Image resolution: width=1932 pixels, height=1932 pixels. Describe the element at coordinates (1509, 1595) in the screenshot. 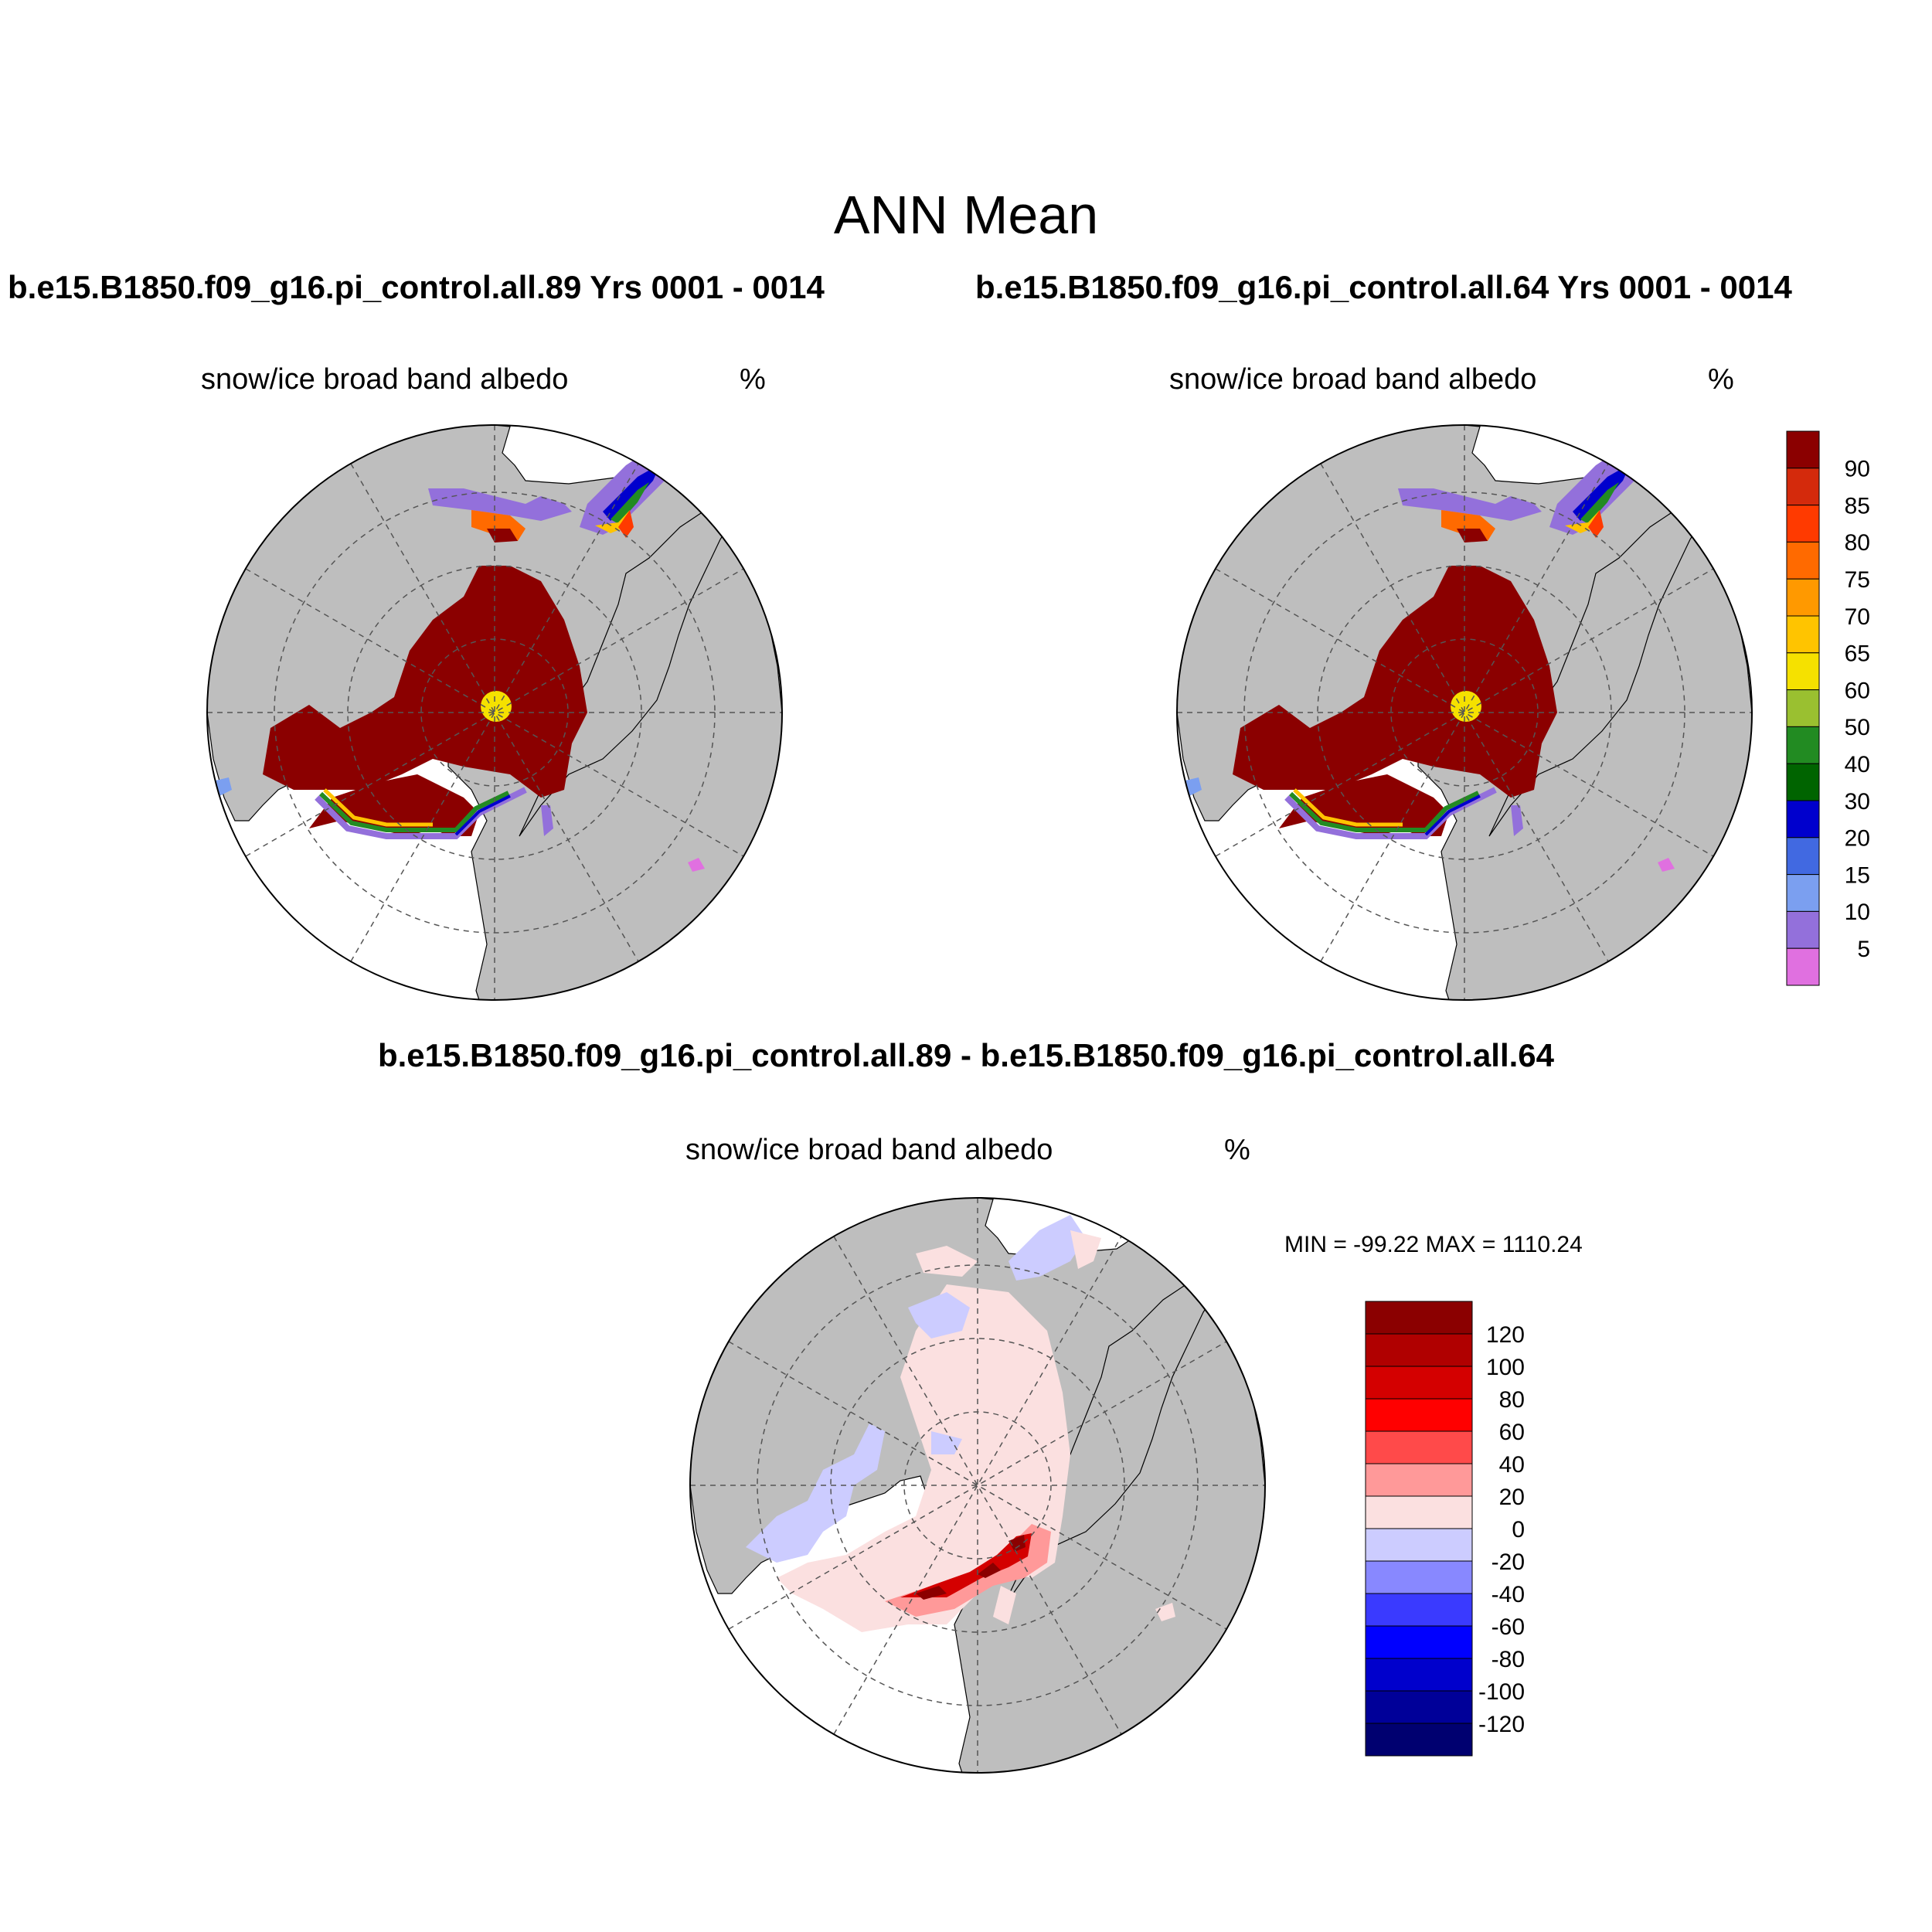

I see `diff-colorbar-tick-label: -40` at that location.